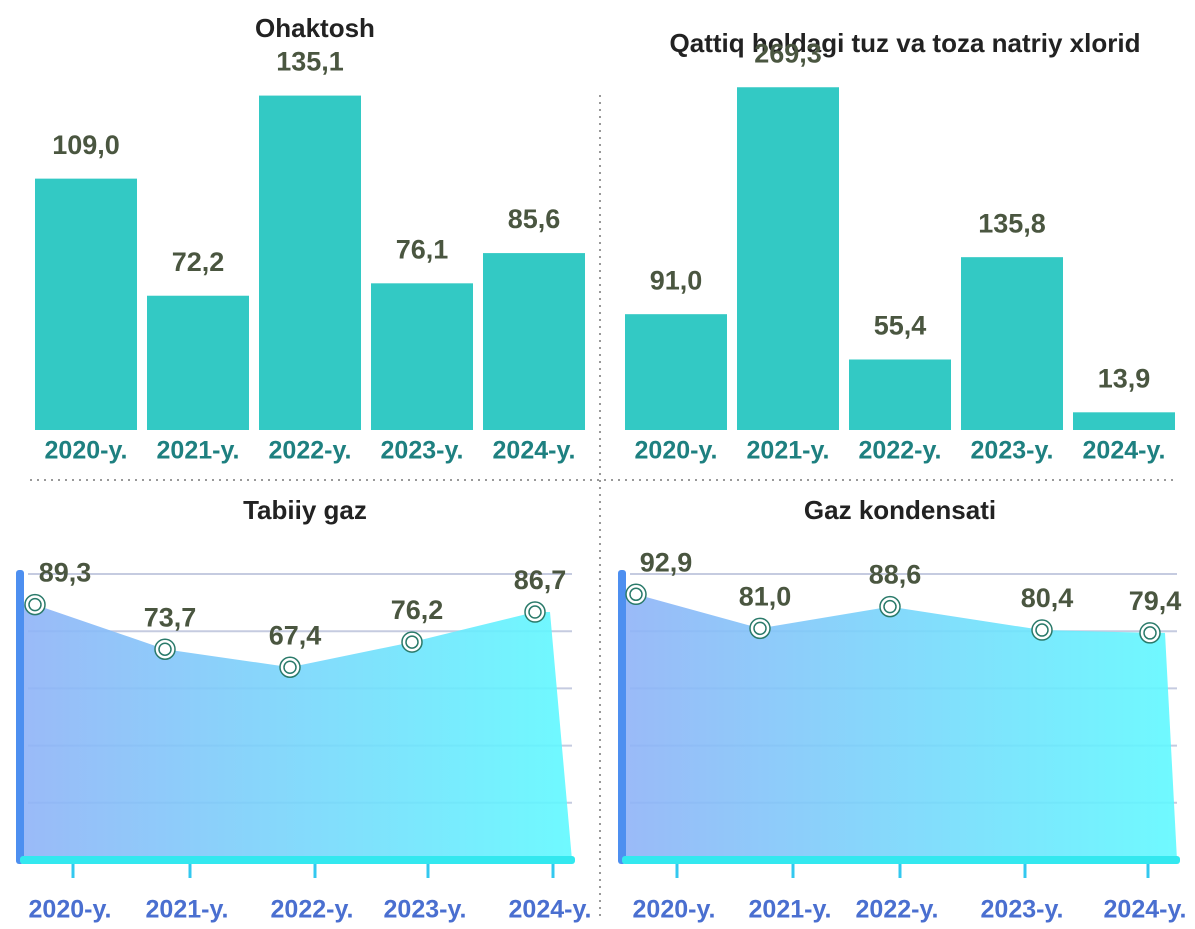 This screenshot has width=1195, height=929. I want to click on value-label: 91,0, so click(676, 280).